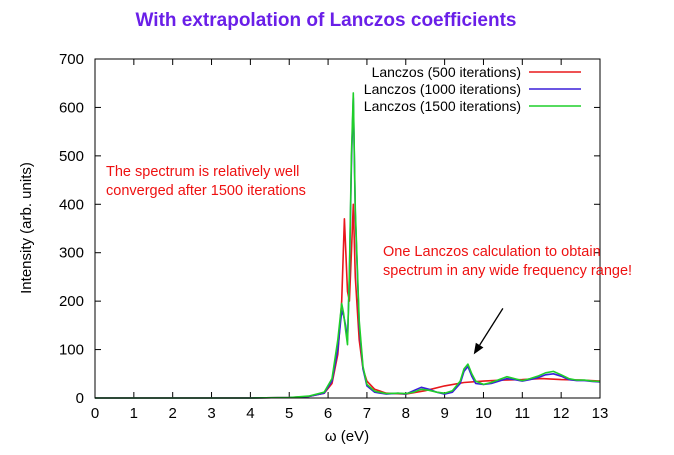  Describe the element at coordinates (523, 413) in the screenshot. I see `x-tick-label-11: 11` at that location.